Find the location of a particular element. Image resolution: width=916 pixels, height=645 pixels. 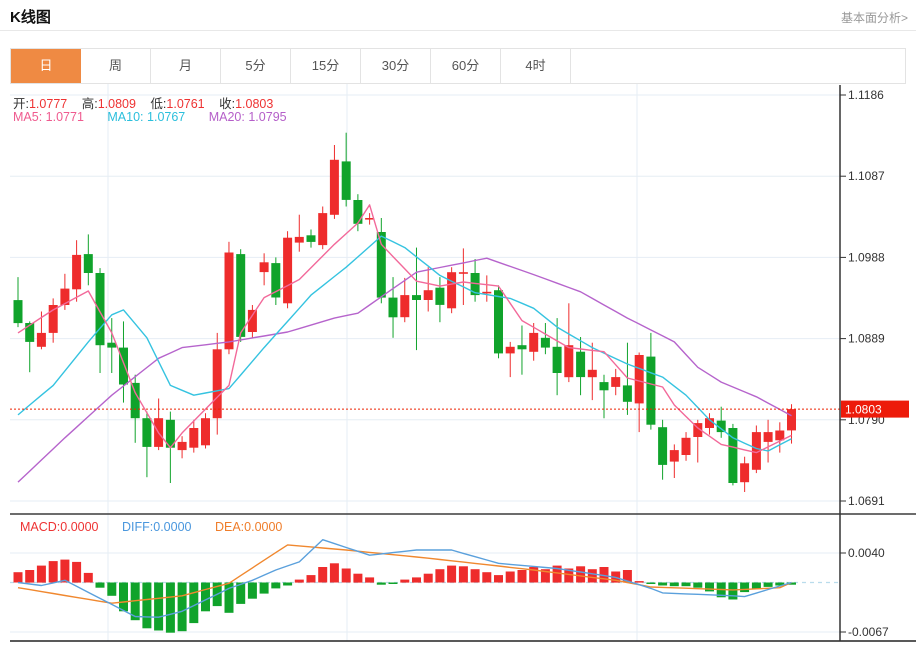

price-marker: 1.0803 is located at coordinates (875, 409).